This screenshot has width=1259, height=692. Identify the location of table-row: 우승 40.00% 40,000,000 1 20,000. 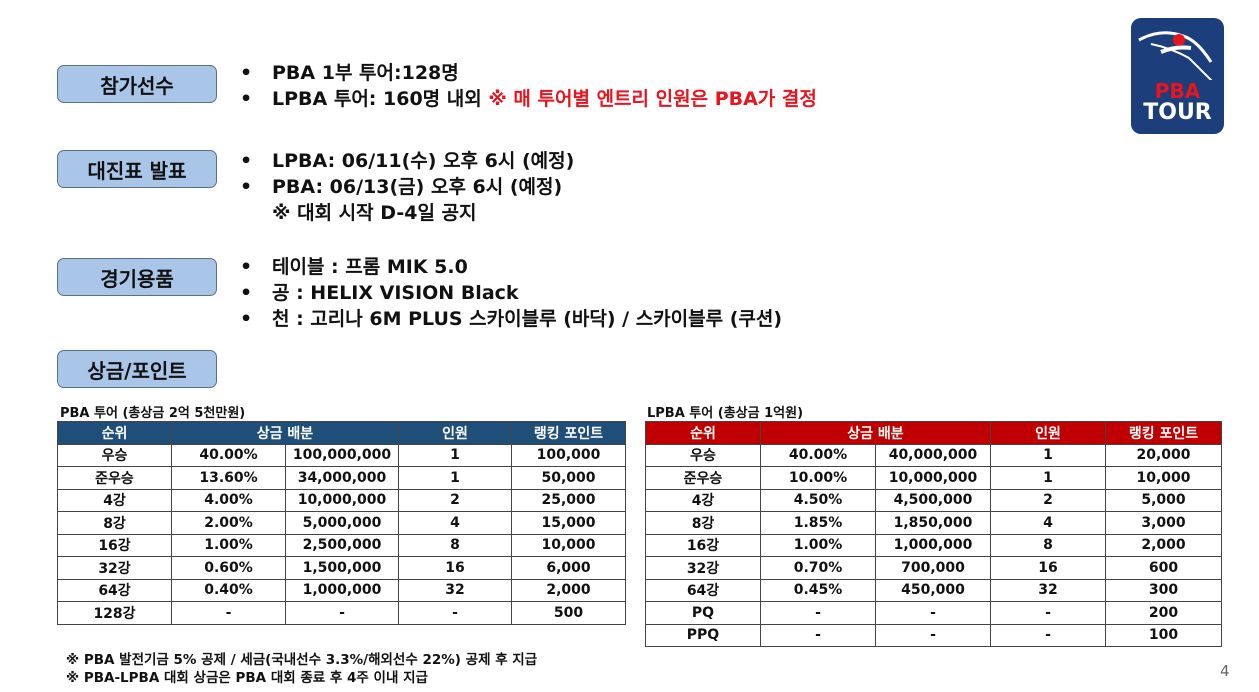
(933, 455).